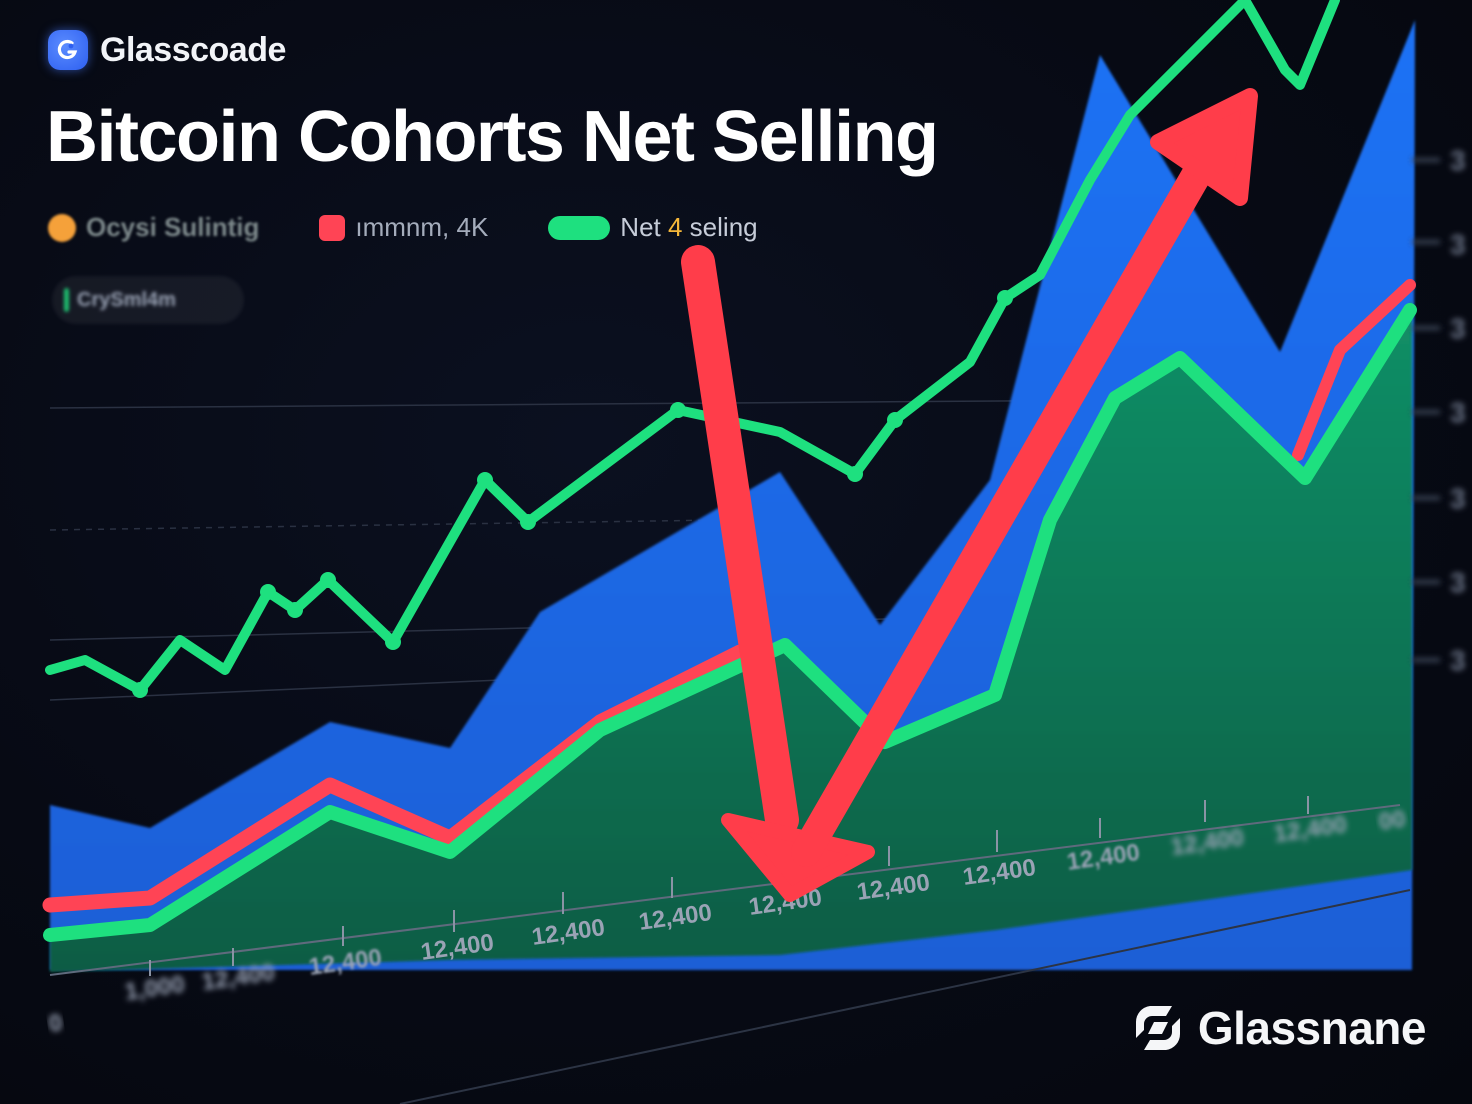  Describe the element at coordinates (644, 227) in the screenshot. I see `legend-label-prefix: Net` at that location.